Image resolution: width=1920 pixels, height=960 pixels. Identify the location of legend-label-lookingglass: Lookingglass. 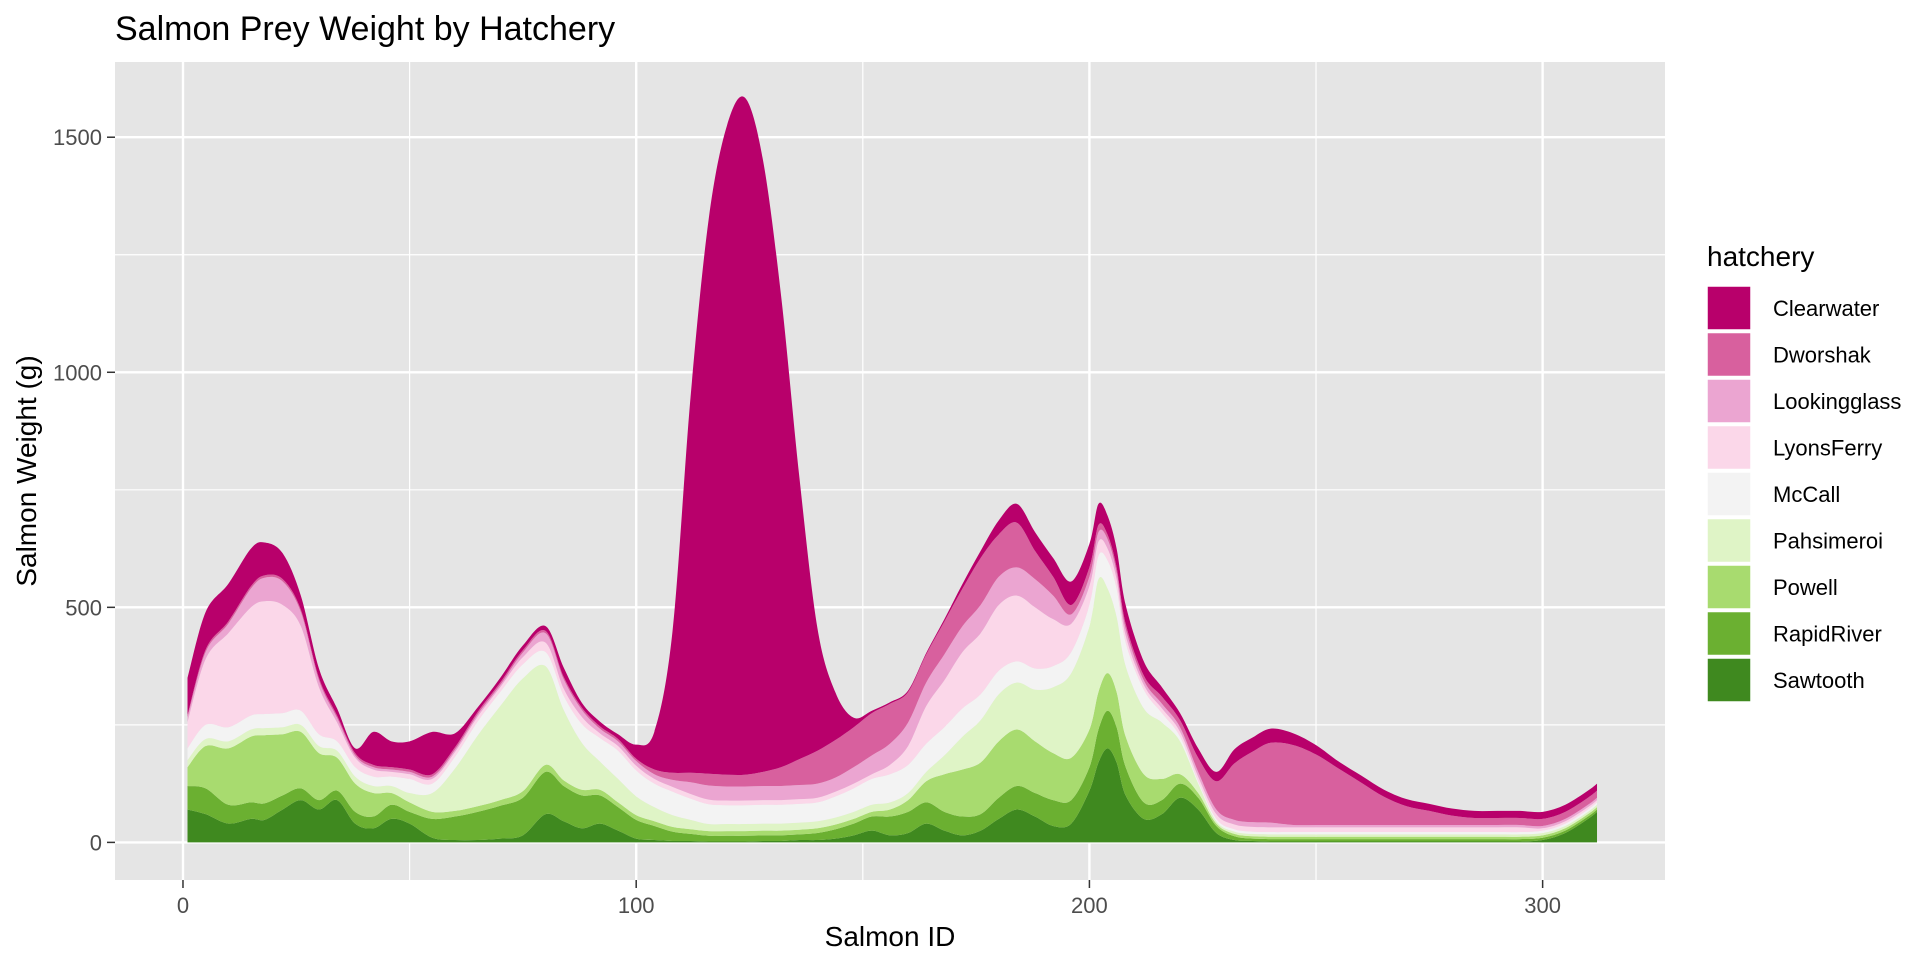
(1837, 401).